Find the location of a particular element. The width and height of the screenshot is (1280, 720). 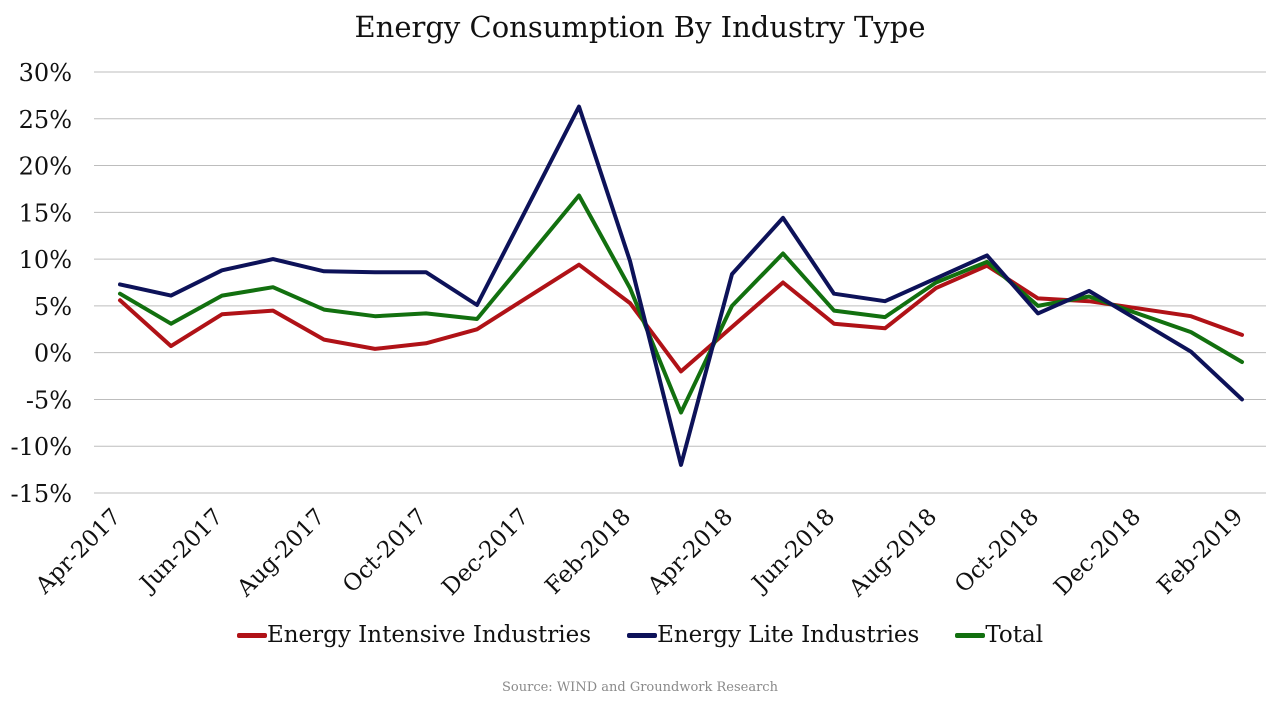

legend-label: Total is located at coordinates (1014, 635).